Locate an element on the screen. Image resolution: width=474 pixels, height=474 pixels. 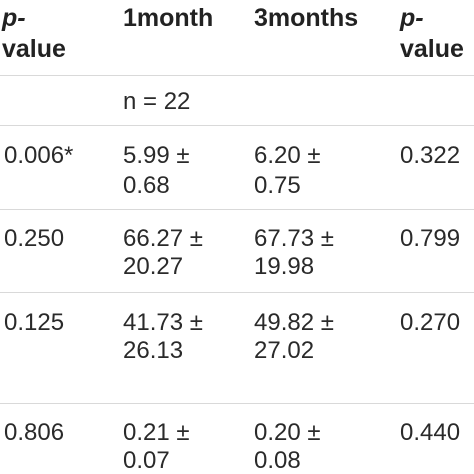
cell-pvalue-left: 0.250 is located at coordinates (34, 238).